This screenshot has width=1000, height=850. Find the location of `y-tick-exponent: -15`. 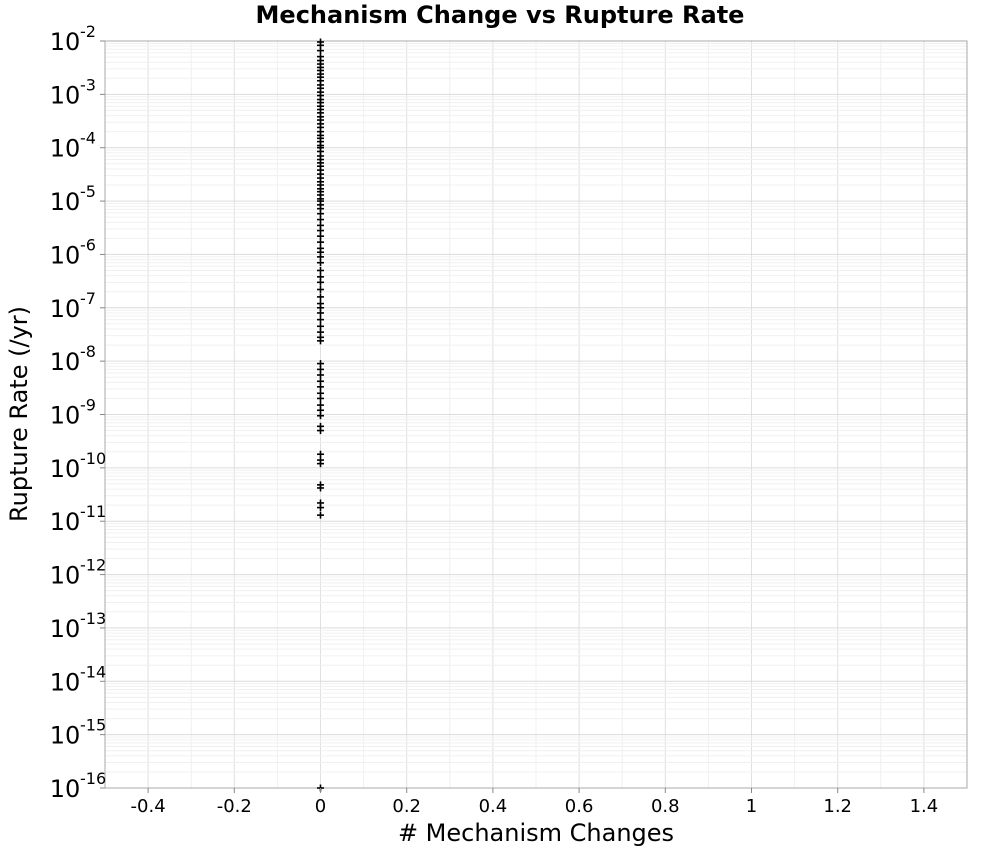

y-tick-exponent: -15 is located at coordinates (93, 725).